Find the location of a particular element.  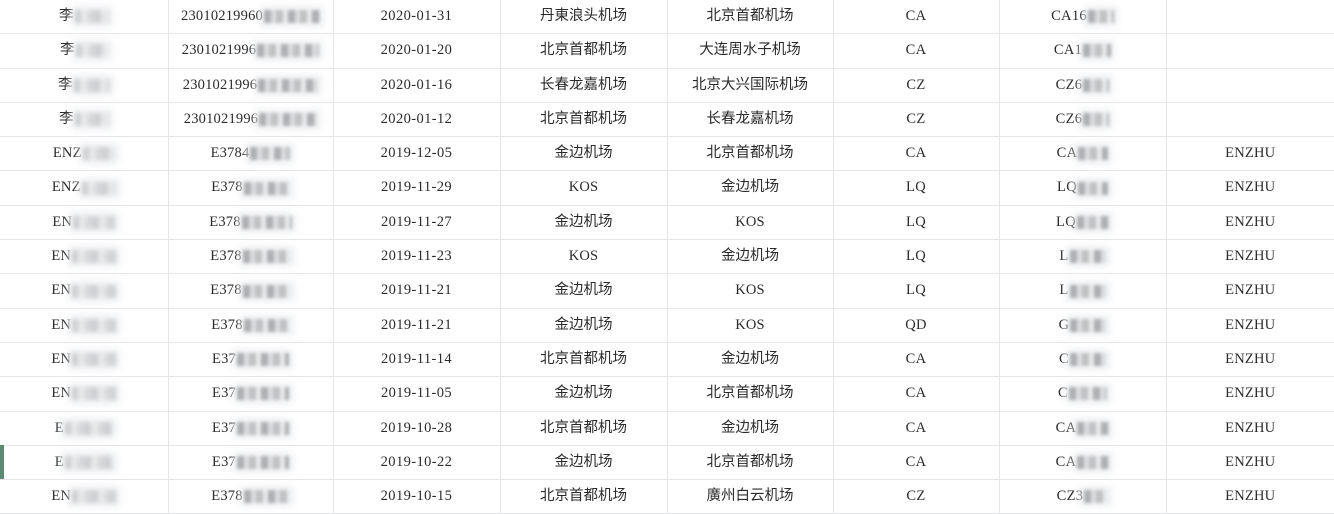

cell-id-number-content: E378 is located at coordinates (250, 496).